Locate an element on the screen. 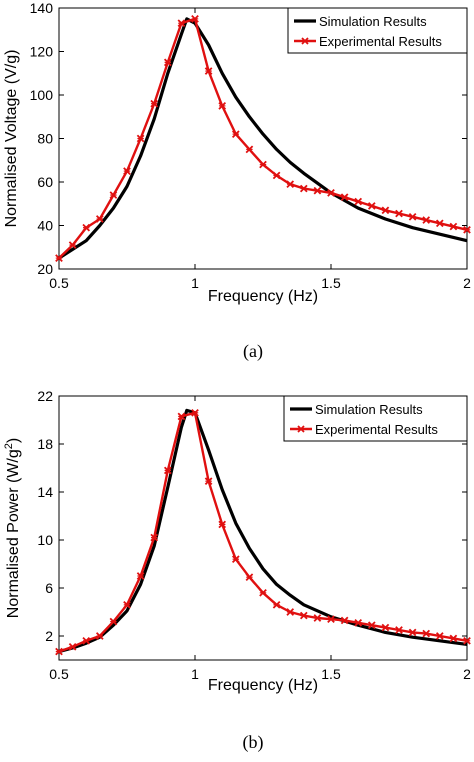 This screenshot has height=762, width=474. y-axis-label: Normalised Voltage (V/g) is located at coordinates (11, 139).